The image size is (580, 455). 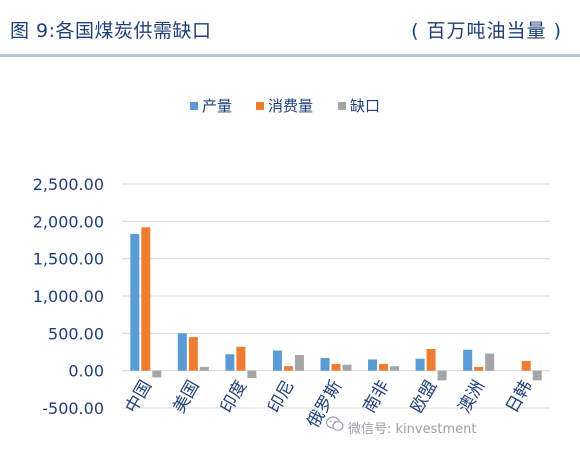 I want to click on legend-label: 缺口, so click(x=365, y=106).